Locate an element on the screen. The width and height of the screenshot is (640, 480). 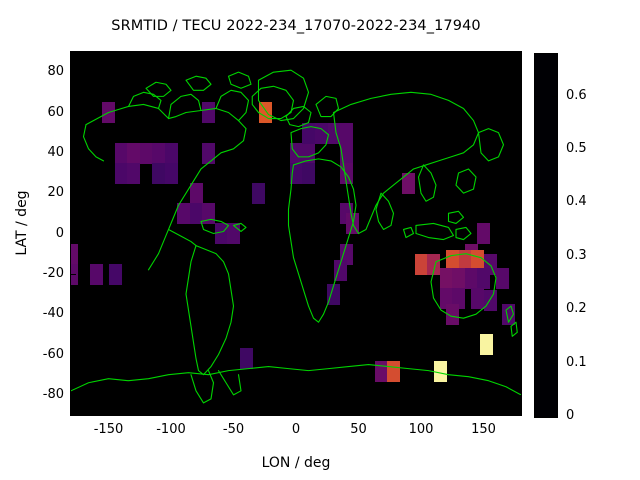
y-tick-label: 80 is located at coordinates (55, 72).